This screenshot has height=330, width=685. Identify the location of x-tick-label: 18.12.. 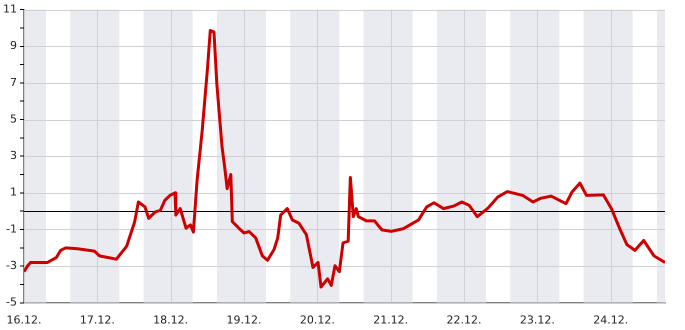
(170, 319).